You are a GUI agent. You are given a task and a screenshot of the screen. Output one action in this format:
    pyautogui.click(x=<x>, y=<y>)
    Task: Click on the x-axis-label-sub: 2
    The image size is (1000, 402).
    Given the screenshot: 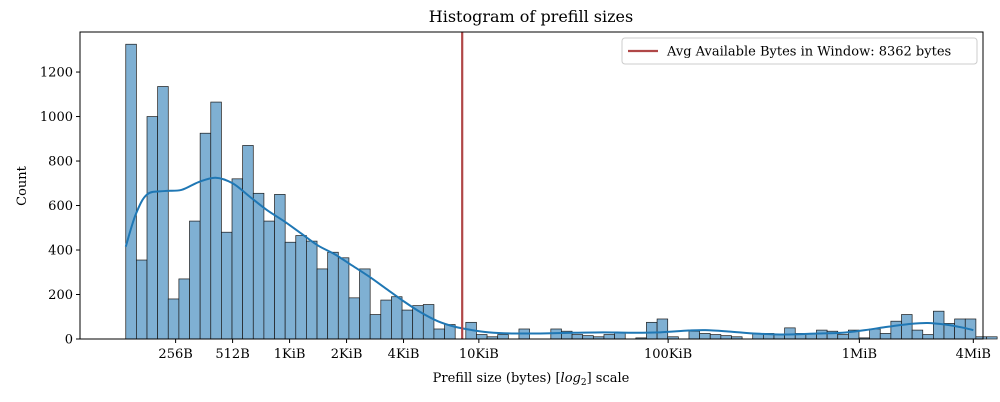 What is the action you would take?
    pyautogui.click(x=584, y=383)
    